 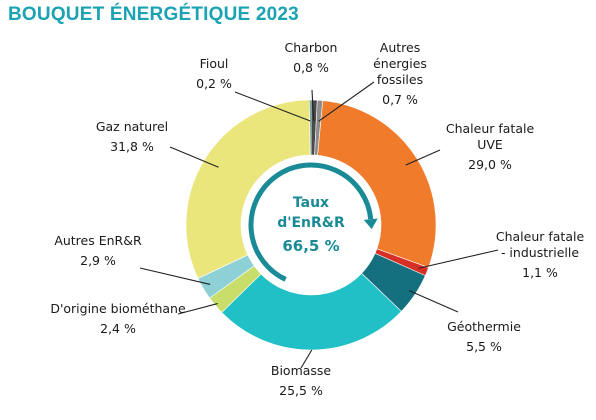 I want to click on label-biomasse: Biomasse, so click(x=301, y=370).